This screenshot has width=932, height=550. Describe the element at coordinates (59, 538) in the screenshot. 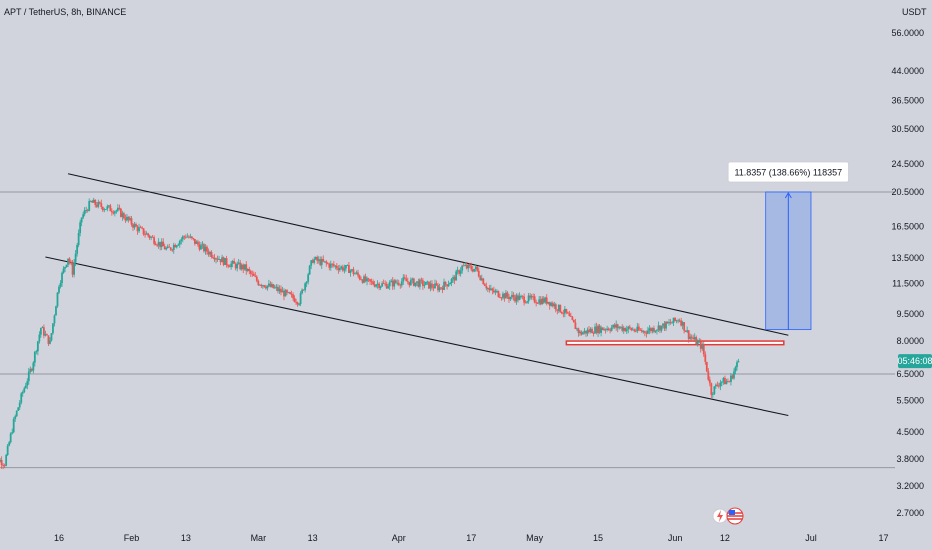

I see `time-tick-label: 16` at that location.